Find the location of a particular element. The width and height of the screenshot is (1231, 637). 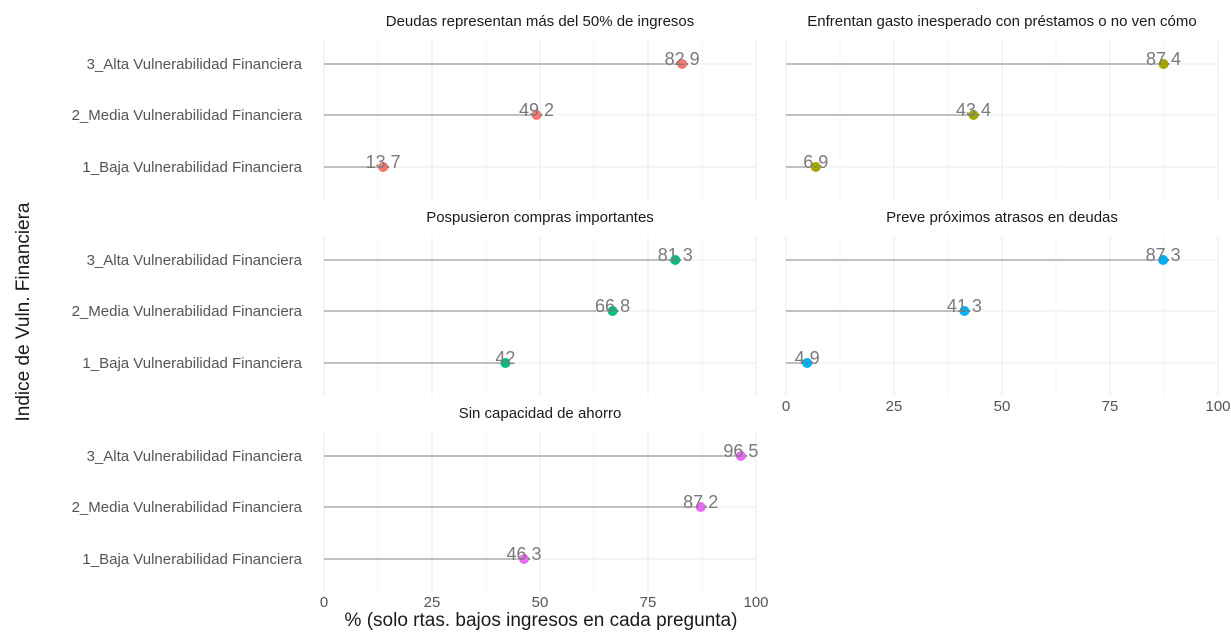

data-label: 87.2 is located at coordinates (700, 502).